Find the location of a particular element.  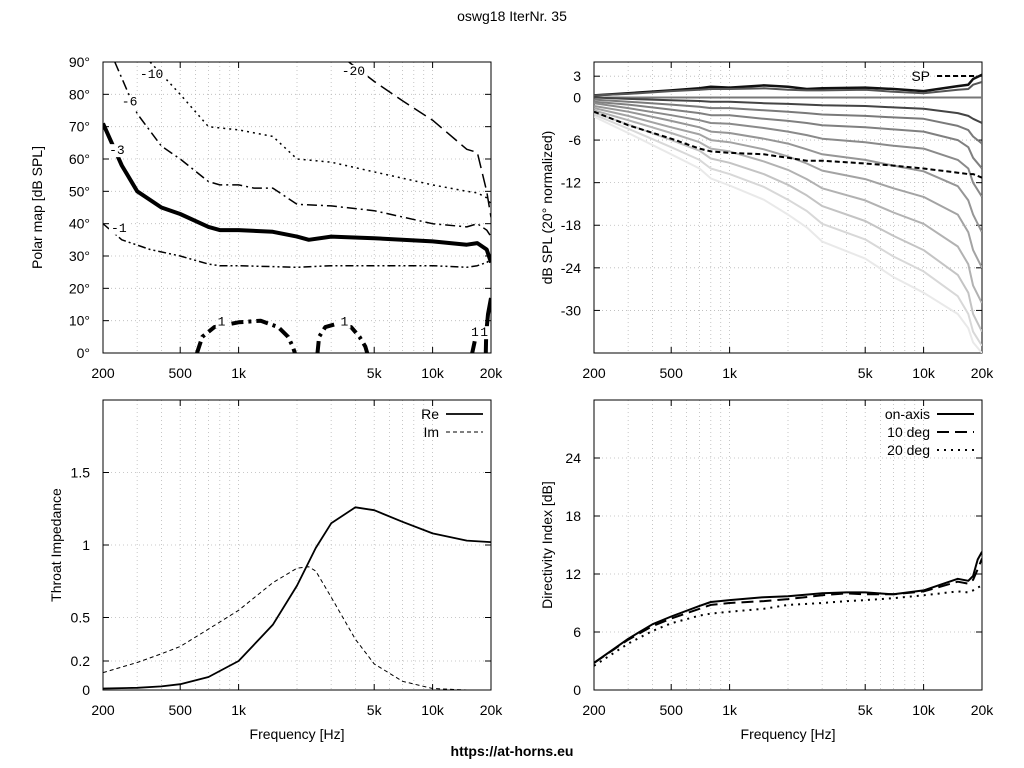

series-line-10-deg is located at coordinates (788, 611).